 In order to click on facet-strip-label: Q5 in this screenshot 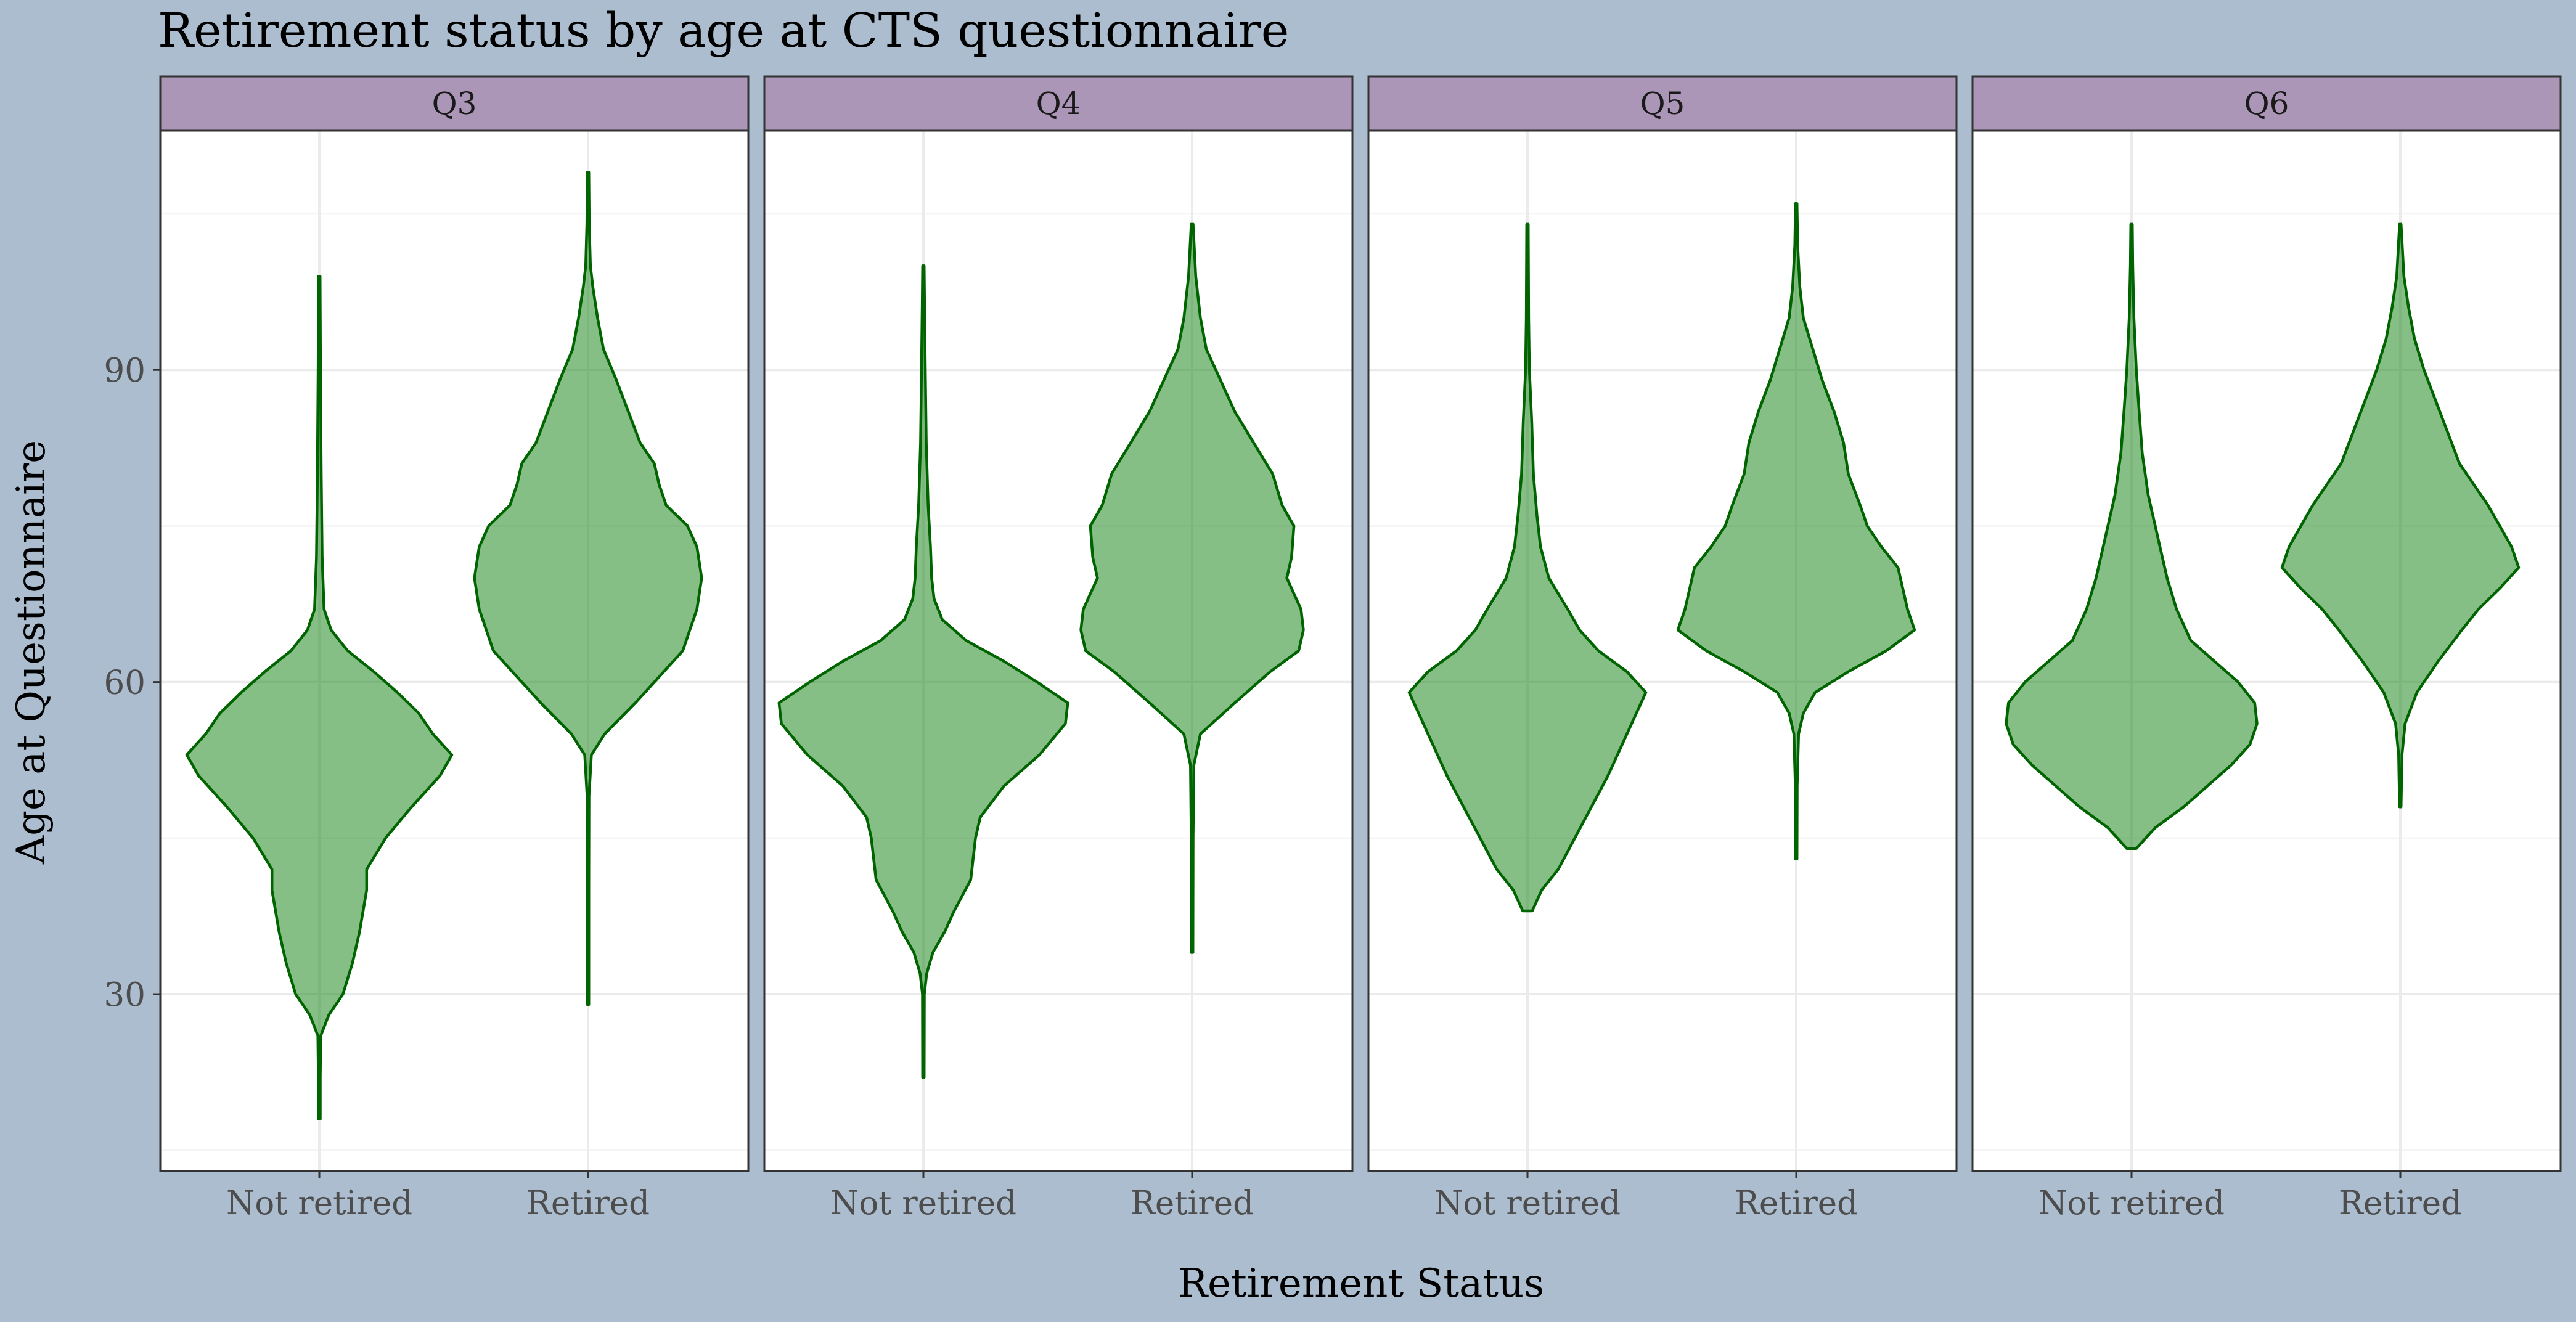, I will do `click(1662, 103)`.